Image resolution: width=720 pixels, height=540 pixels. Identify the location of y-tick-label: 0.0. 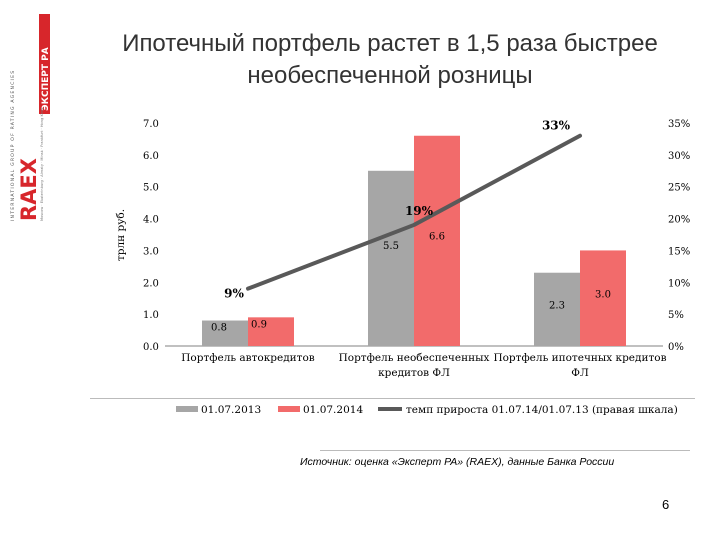
(151, 347).